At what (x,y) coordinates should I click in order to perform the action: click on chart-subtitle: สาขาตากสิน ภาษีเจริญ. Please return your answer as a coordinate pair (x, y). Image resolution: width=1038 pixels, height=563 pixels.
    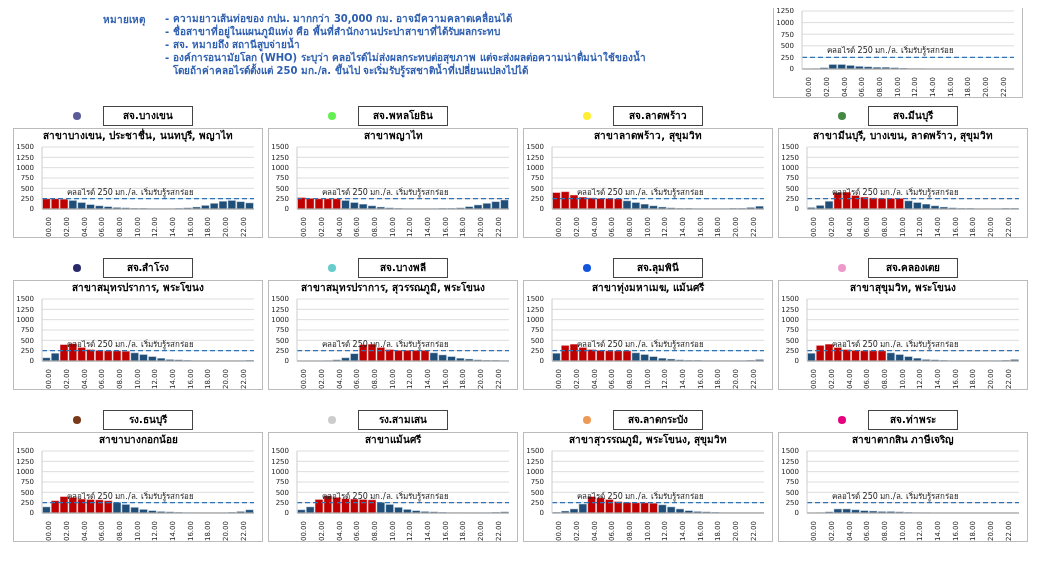
    Looking at the image, I should click on (903, 440).